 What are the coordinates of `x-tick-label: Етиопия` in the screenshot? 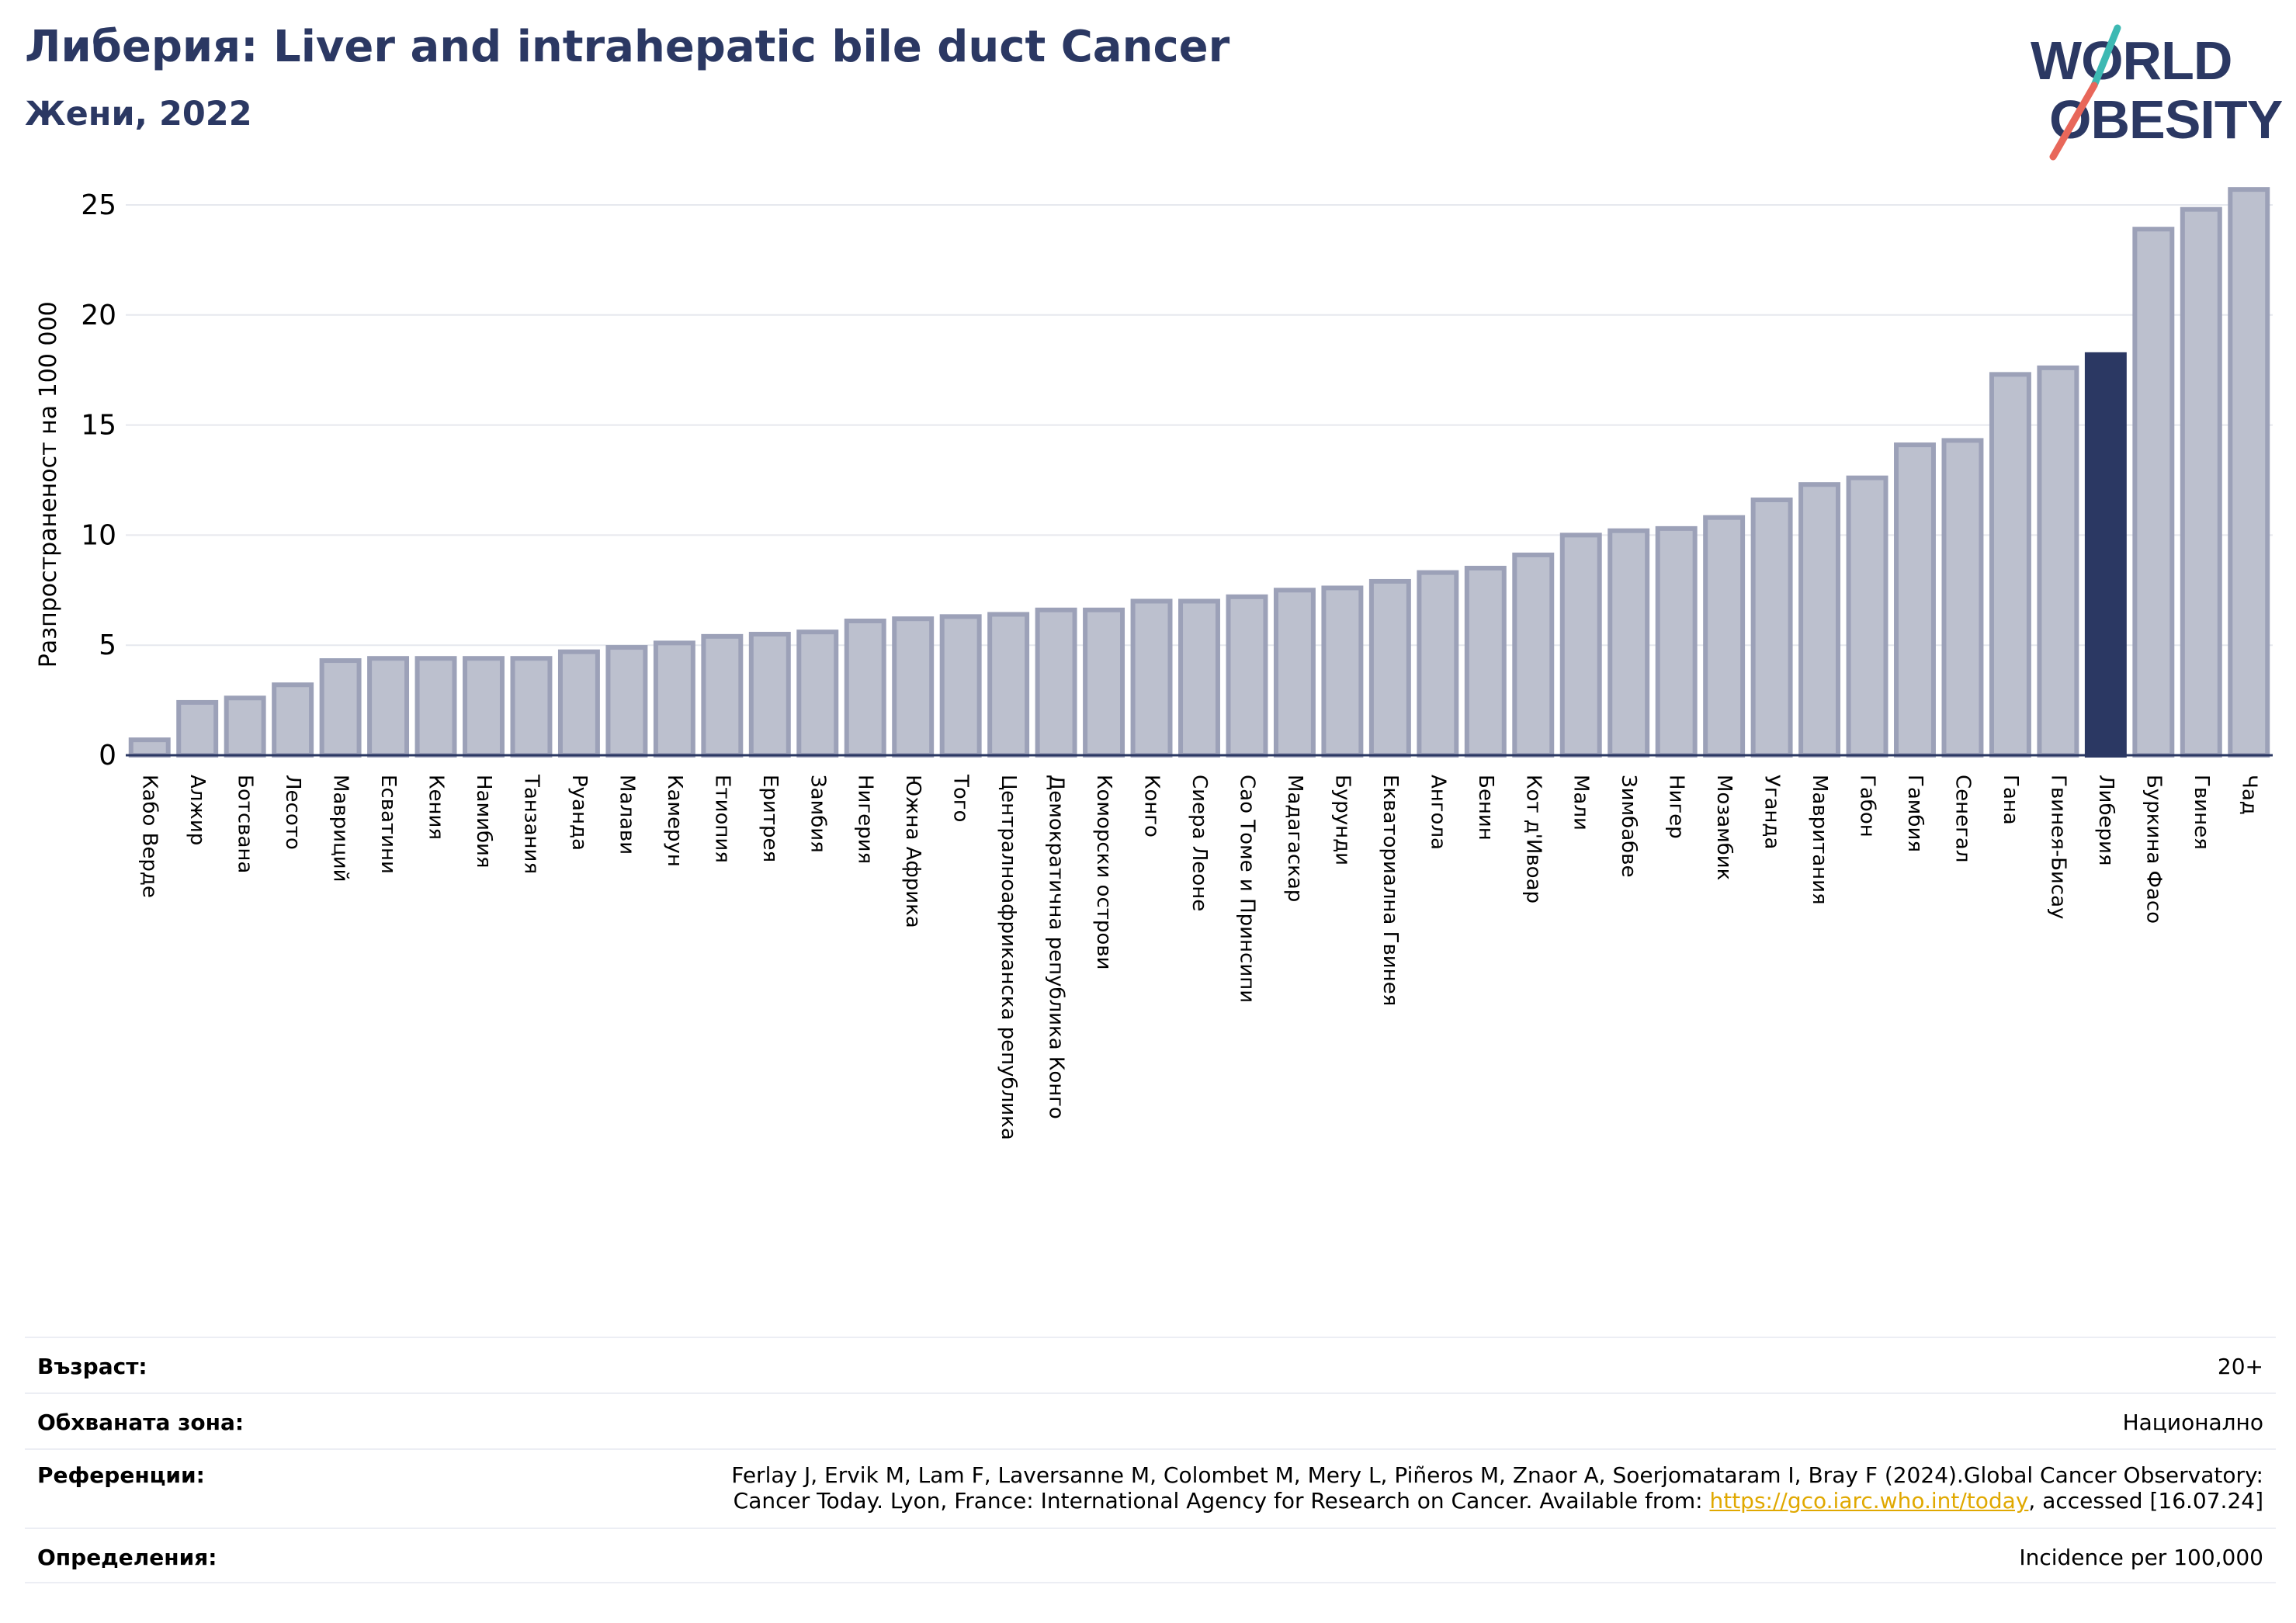 It's located at (722, 819).